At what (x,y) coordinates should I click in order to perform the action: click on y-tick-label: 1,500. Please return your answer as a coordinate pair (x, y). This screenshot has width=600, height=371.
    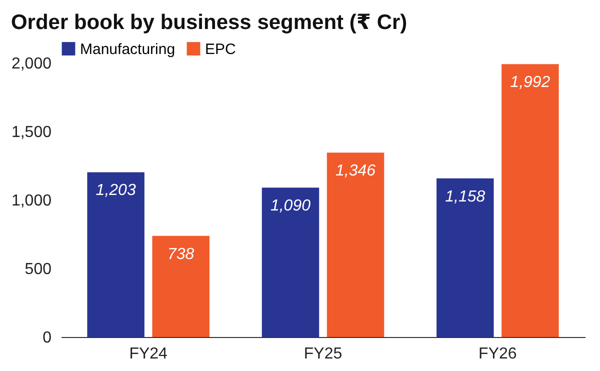
    Looking at the image, I should click on (31, 132).